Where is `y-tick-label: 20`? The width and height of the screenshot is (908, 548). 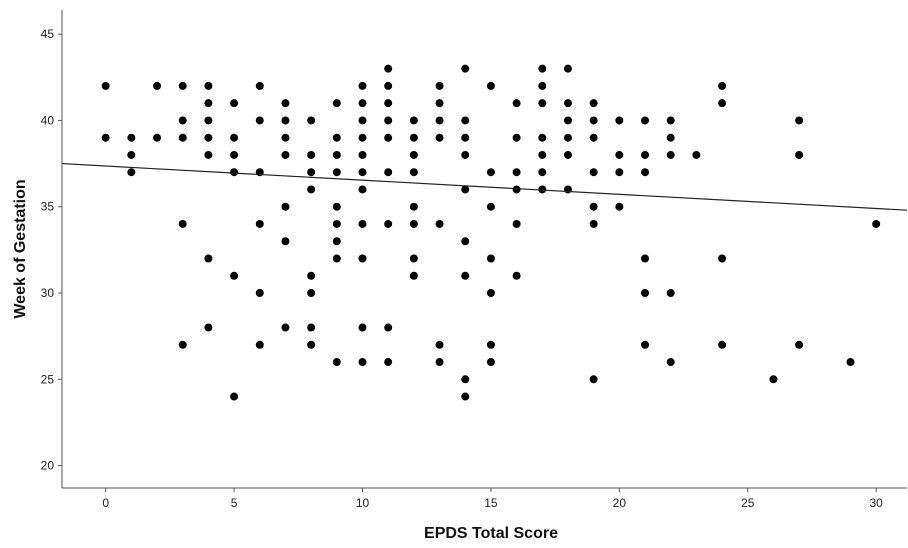 y-tick-label: 20 is located at coordinates (48, 466).